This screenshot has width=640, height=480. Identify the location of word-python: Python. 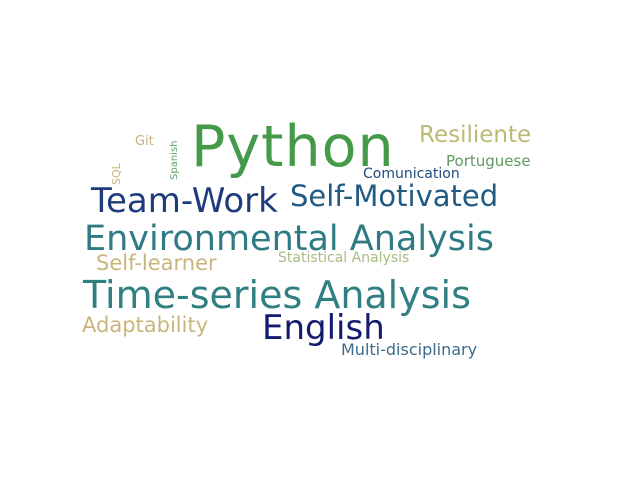
(293, 147).